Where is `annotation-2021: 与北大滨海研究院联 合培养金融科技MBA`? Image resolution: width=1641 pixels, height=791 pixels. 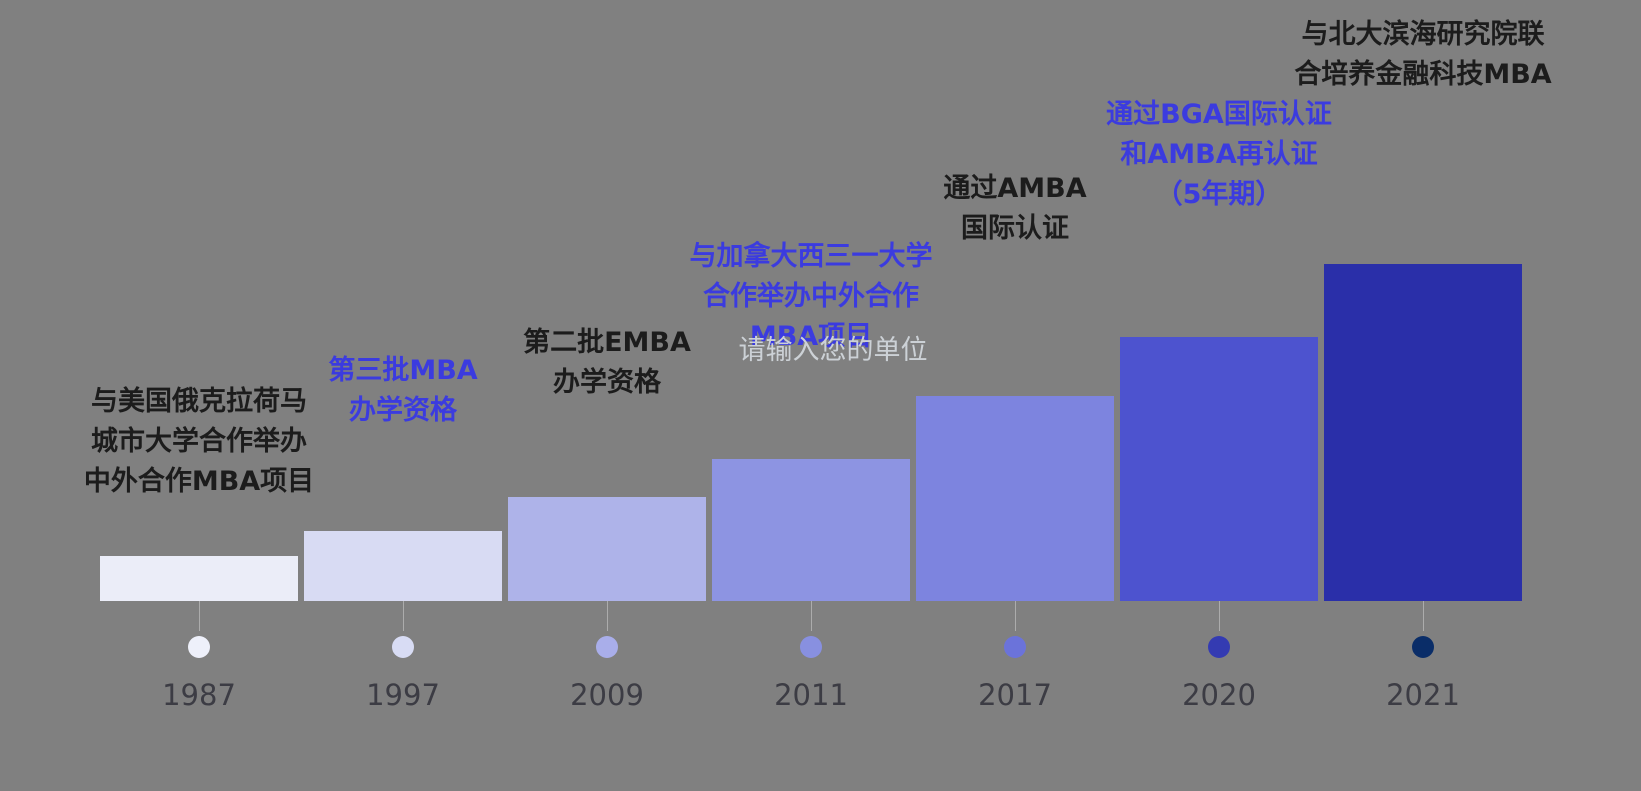
annotation-2021: 与北大滨海研究院联 合培养金融科技MBA is located at coordinates (1422, 55).